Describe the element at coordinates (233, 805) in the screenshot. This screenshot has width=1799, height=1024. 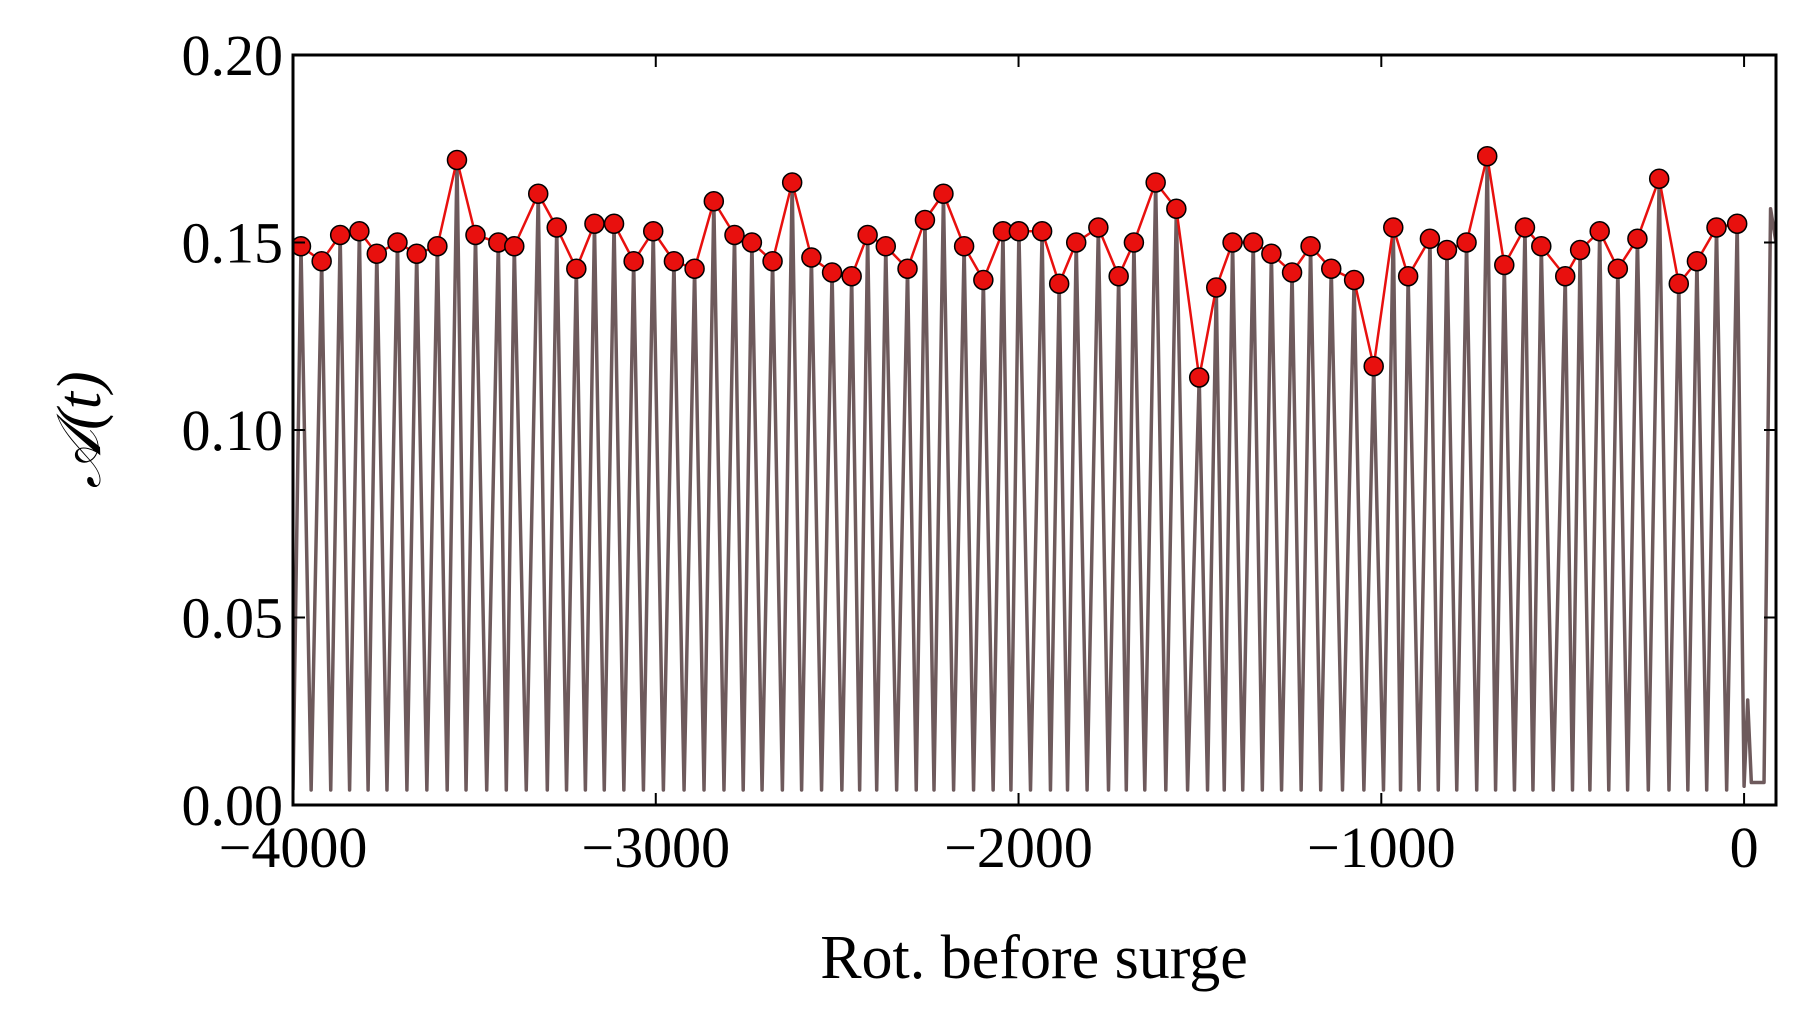
I see `y-tick-label: 0.00` at that location.